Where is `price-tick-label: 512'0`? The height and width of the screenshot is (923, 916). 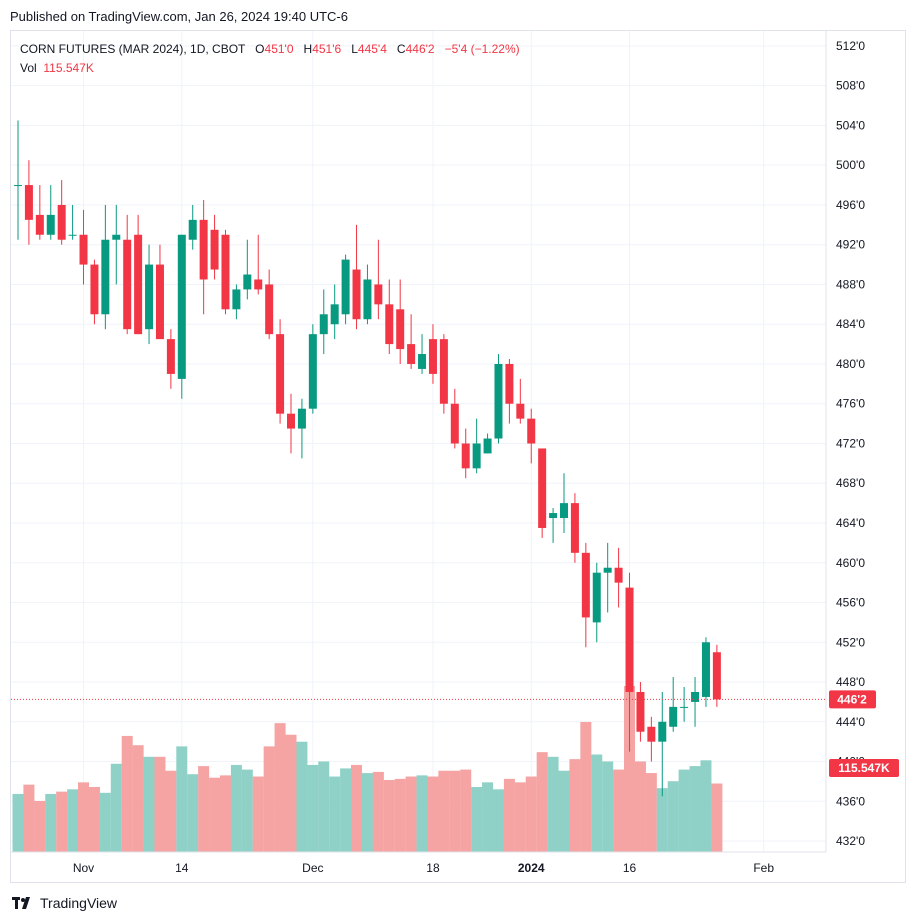
price-tick-label: 512'0 is located at coordinates (850, 46).